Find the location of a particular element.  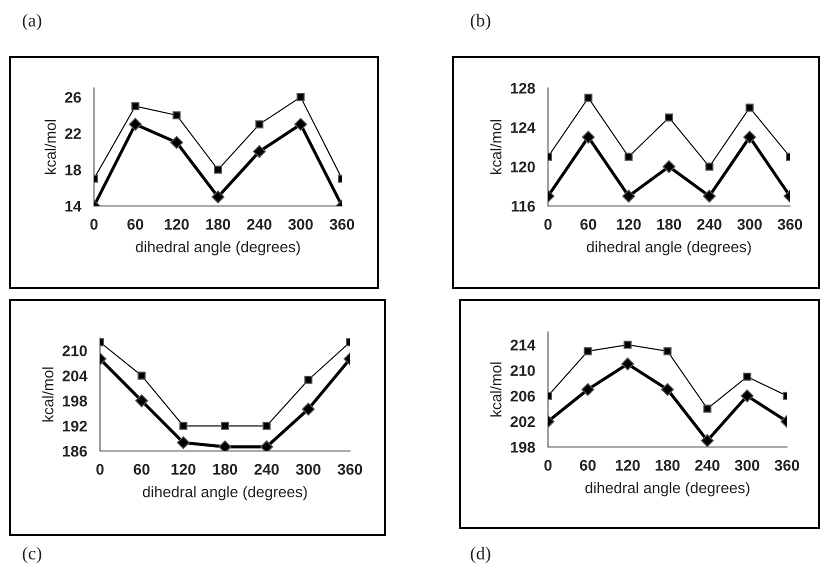

y-tick-label: 192 is located at coordinates (74, 426).